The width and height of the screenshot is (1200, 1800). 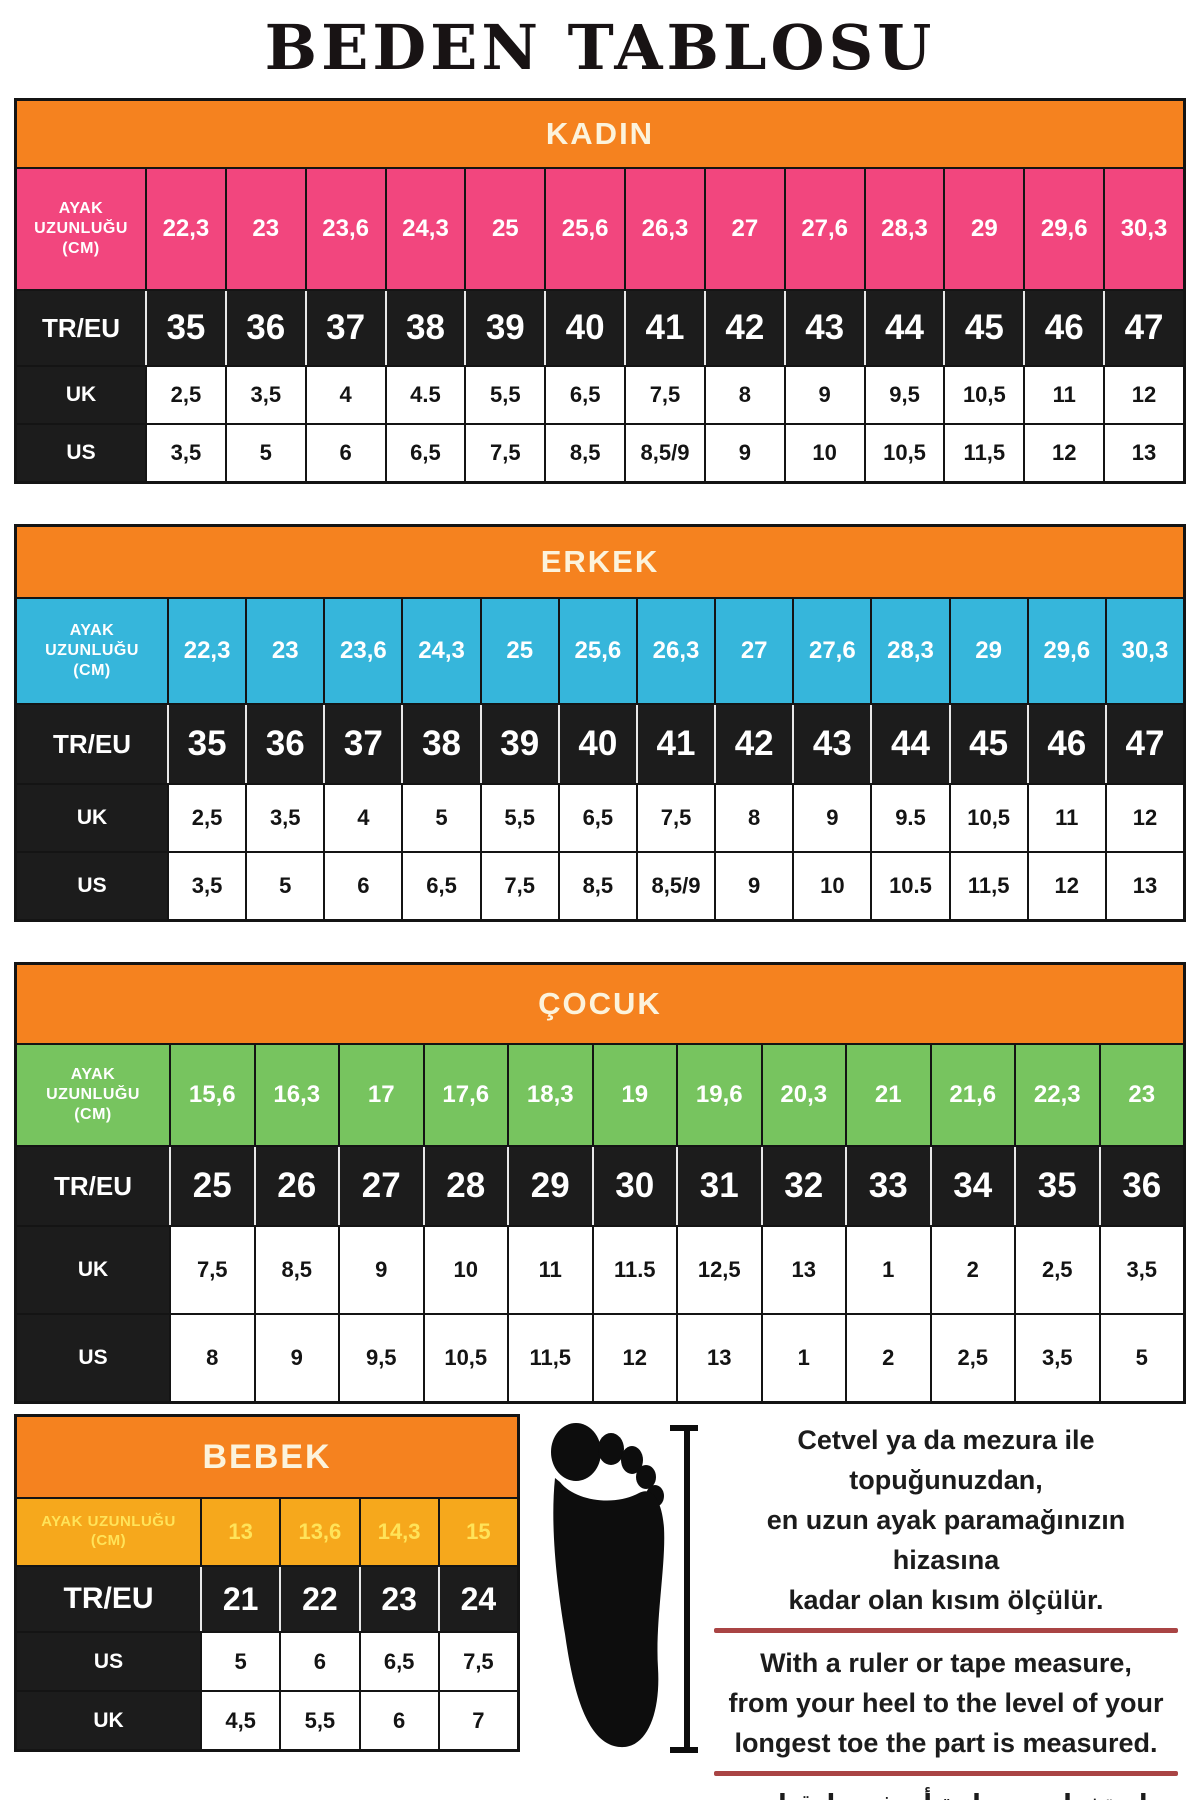 I want to click on foot-length-label-line2: (CM), so click(x=108, y=1541).